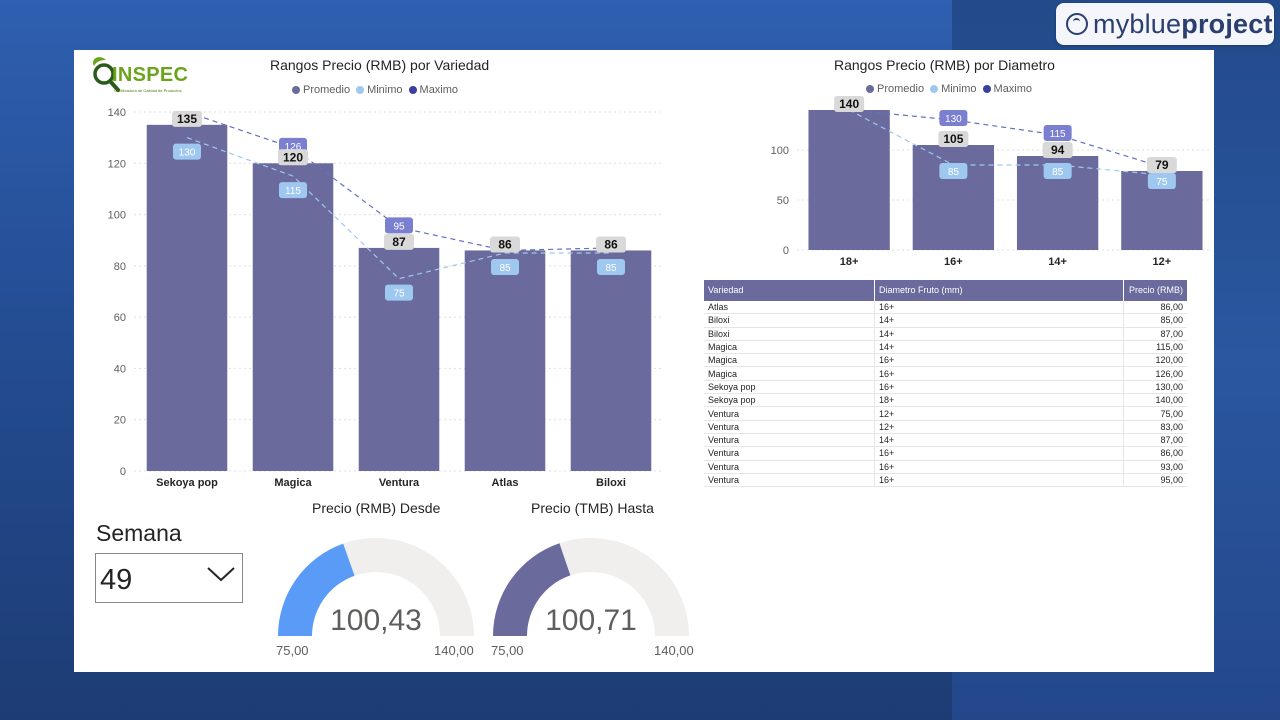  What do you see at coordinates (1155, 334) in the screenshot?
I see `cell-precio: 87,00` at bounding box center [1155, 334].